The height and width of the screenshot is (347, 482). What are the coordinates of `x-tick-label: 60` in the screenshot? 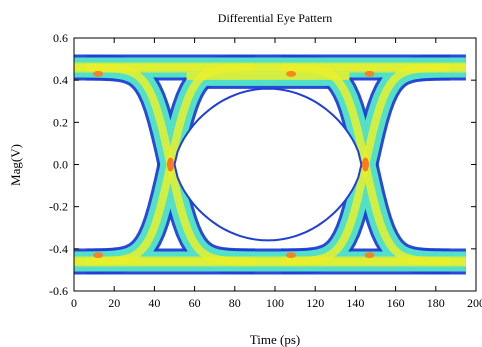 It's located at (195, 303).